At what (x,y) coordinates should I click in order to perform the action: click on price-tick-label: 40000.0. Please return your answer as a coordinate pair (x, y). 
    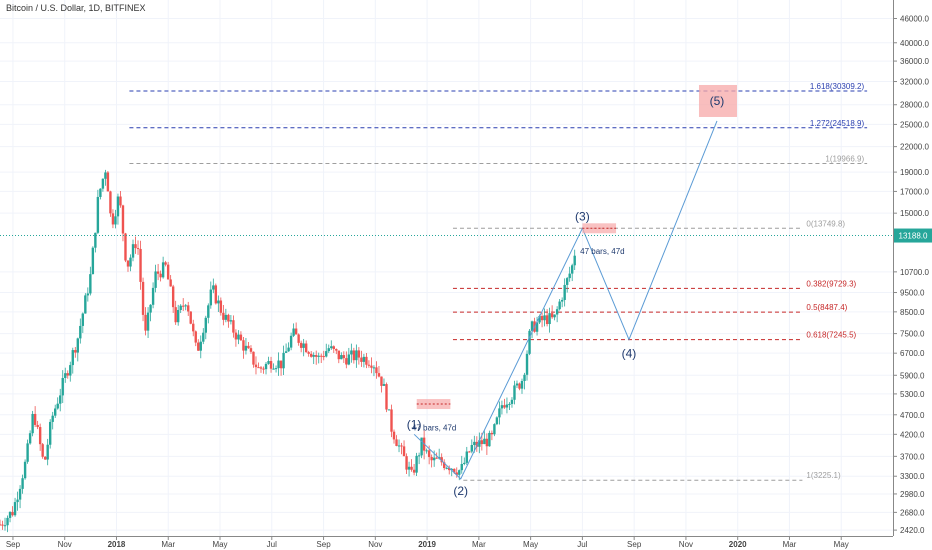
    Looking at the image, I should click on (914, 43).